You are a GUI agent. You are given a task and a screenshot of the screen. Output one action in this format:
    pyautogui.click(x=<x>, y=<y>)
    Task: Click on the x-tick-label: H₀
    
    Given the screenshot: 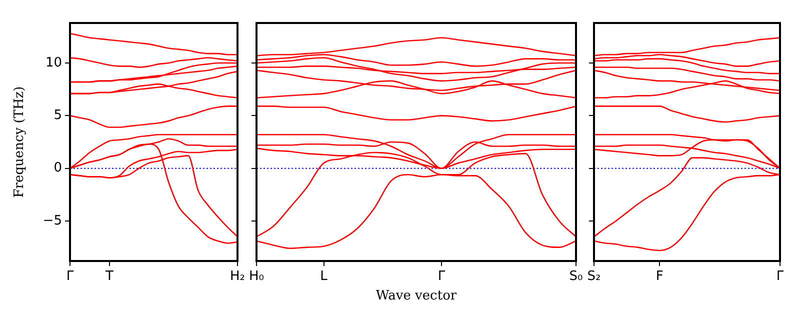 What is the action you would take?
    pyautogui.click(x=256, y=276)
    